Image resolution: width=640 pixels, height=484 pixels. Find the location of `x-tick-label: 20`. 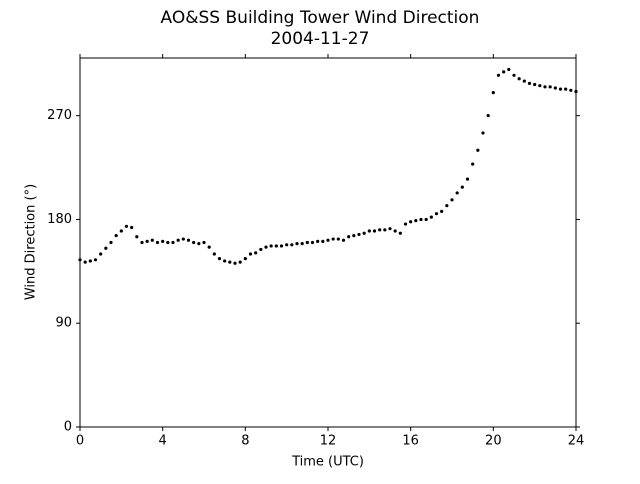

x-tick-label: 20 is located at coordinates (493, 441).